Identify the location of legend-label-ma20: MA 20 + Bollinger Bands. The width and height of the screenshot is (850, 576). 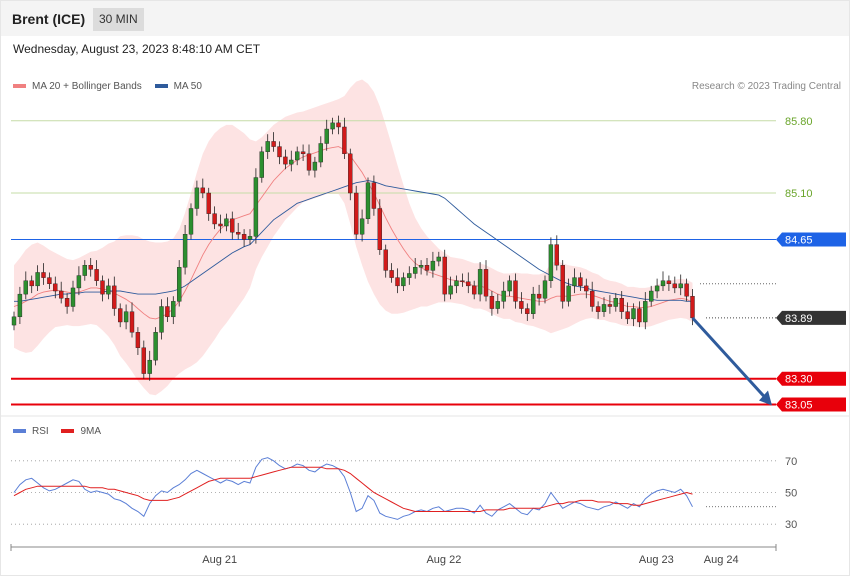
(87, 86).